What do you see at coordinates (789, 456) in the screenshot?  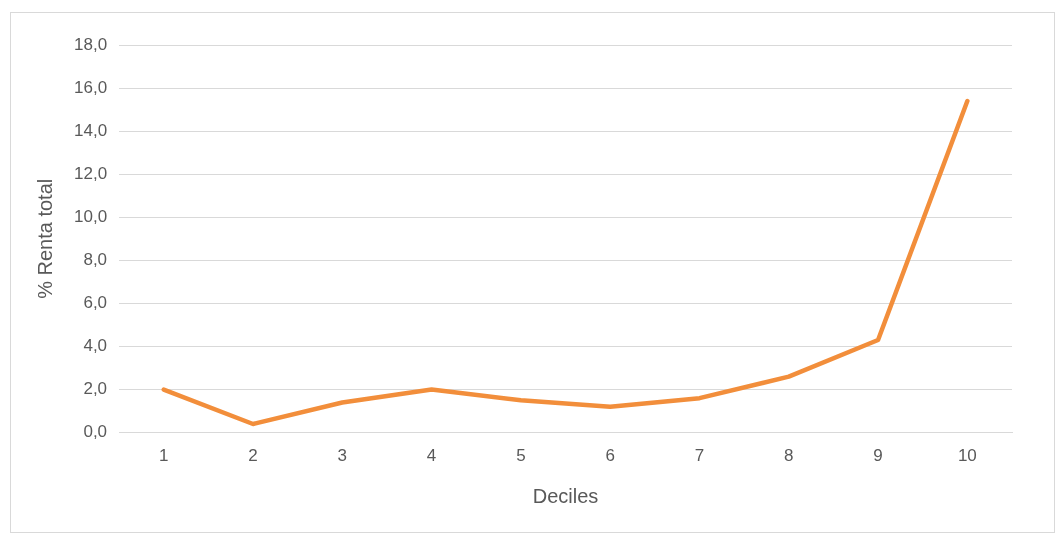 I see `x-tick-label: 8` at bounding box center [789, 456].